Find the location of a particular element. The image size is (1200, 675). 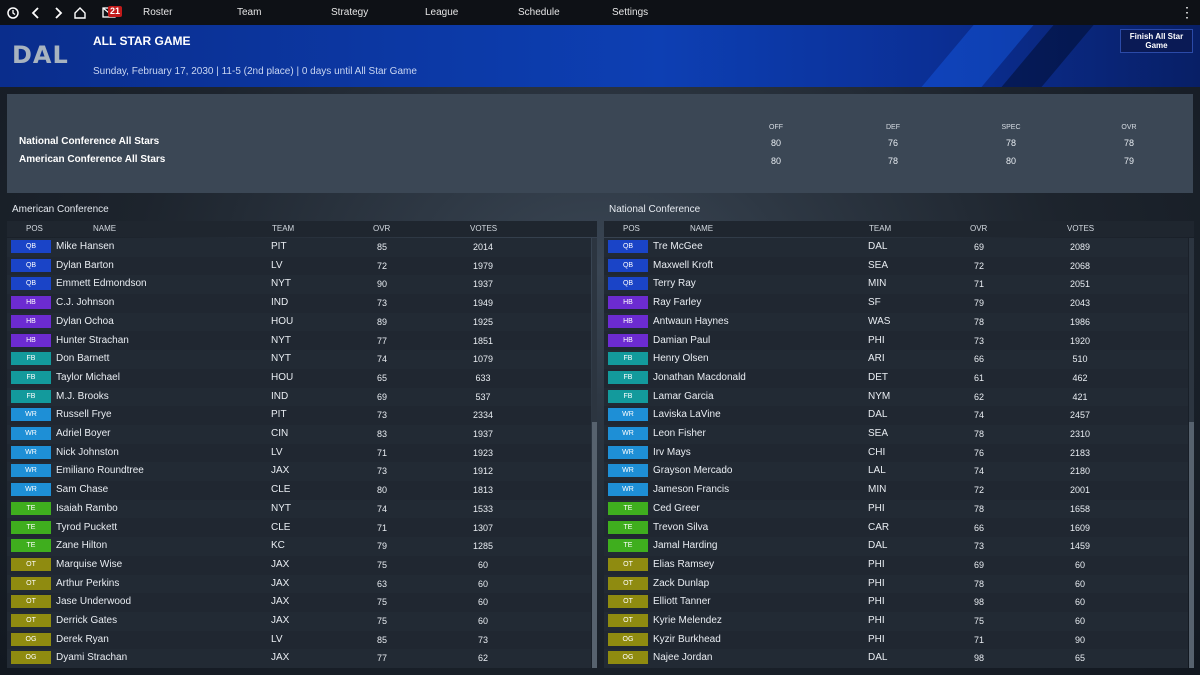

table-row: QB Terry Ray MIN 71 2051 is located at coordinates (896, 285).